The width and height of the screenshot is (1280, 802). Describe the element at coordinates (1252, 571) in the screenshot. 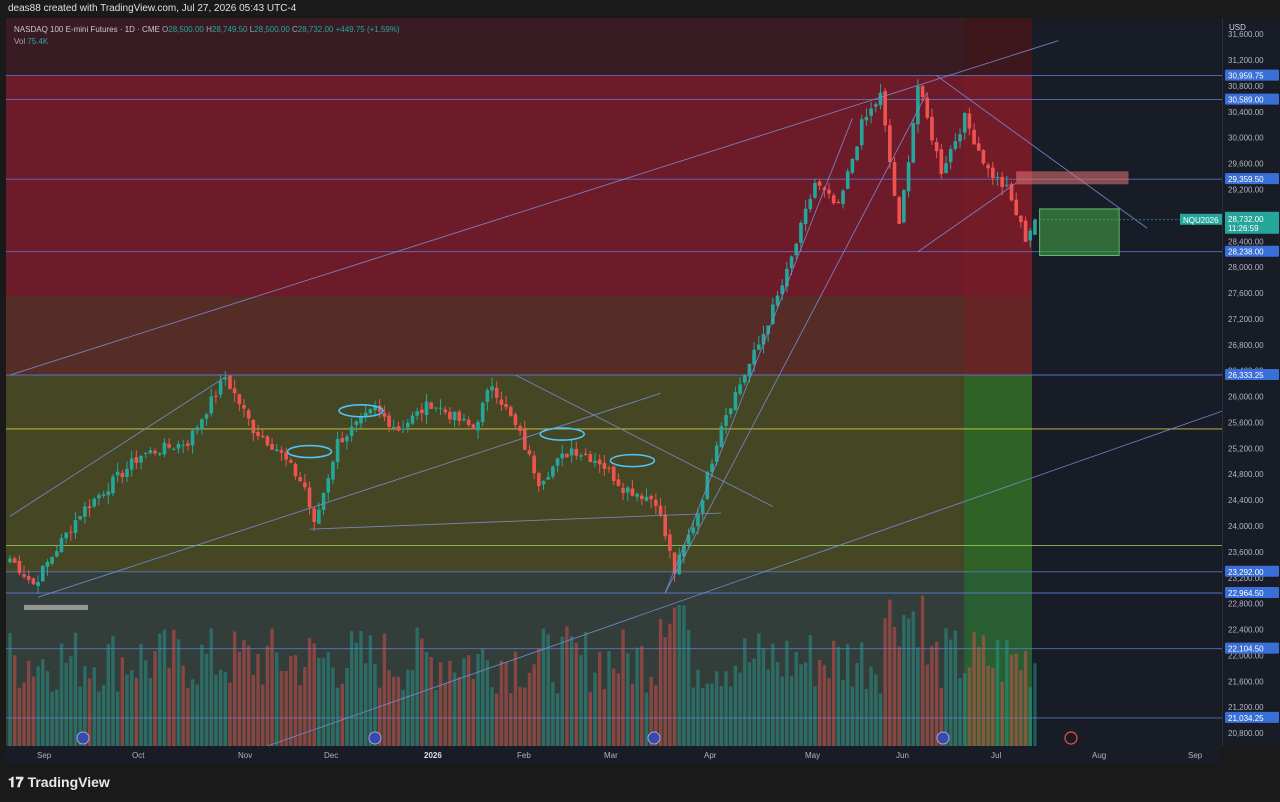

I see `price-level-badge: 23,292.00` at that location.